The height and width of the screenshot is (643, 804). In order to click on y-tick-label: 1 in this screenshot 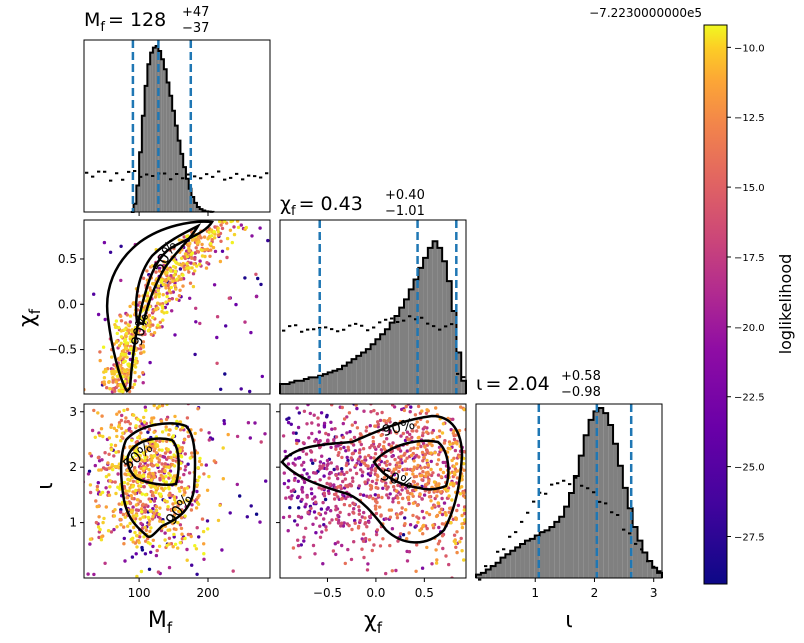, I will do `click(73, 523)`.